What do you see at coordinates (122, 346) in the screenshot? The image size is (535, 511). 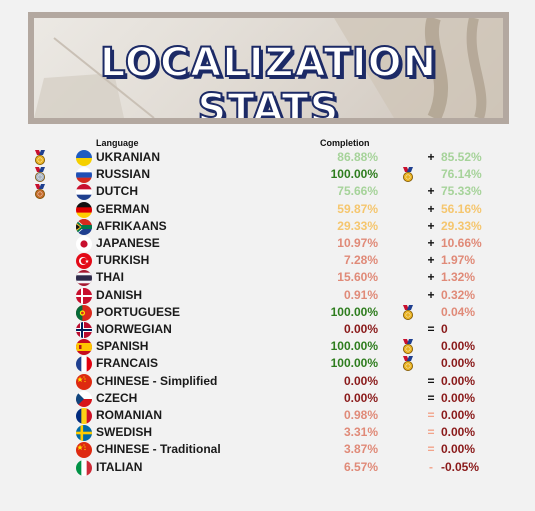 I see `language-name: SPANISH` at bounding box center [122, 346].